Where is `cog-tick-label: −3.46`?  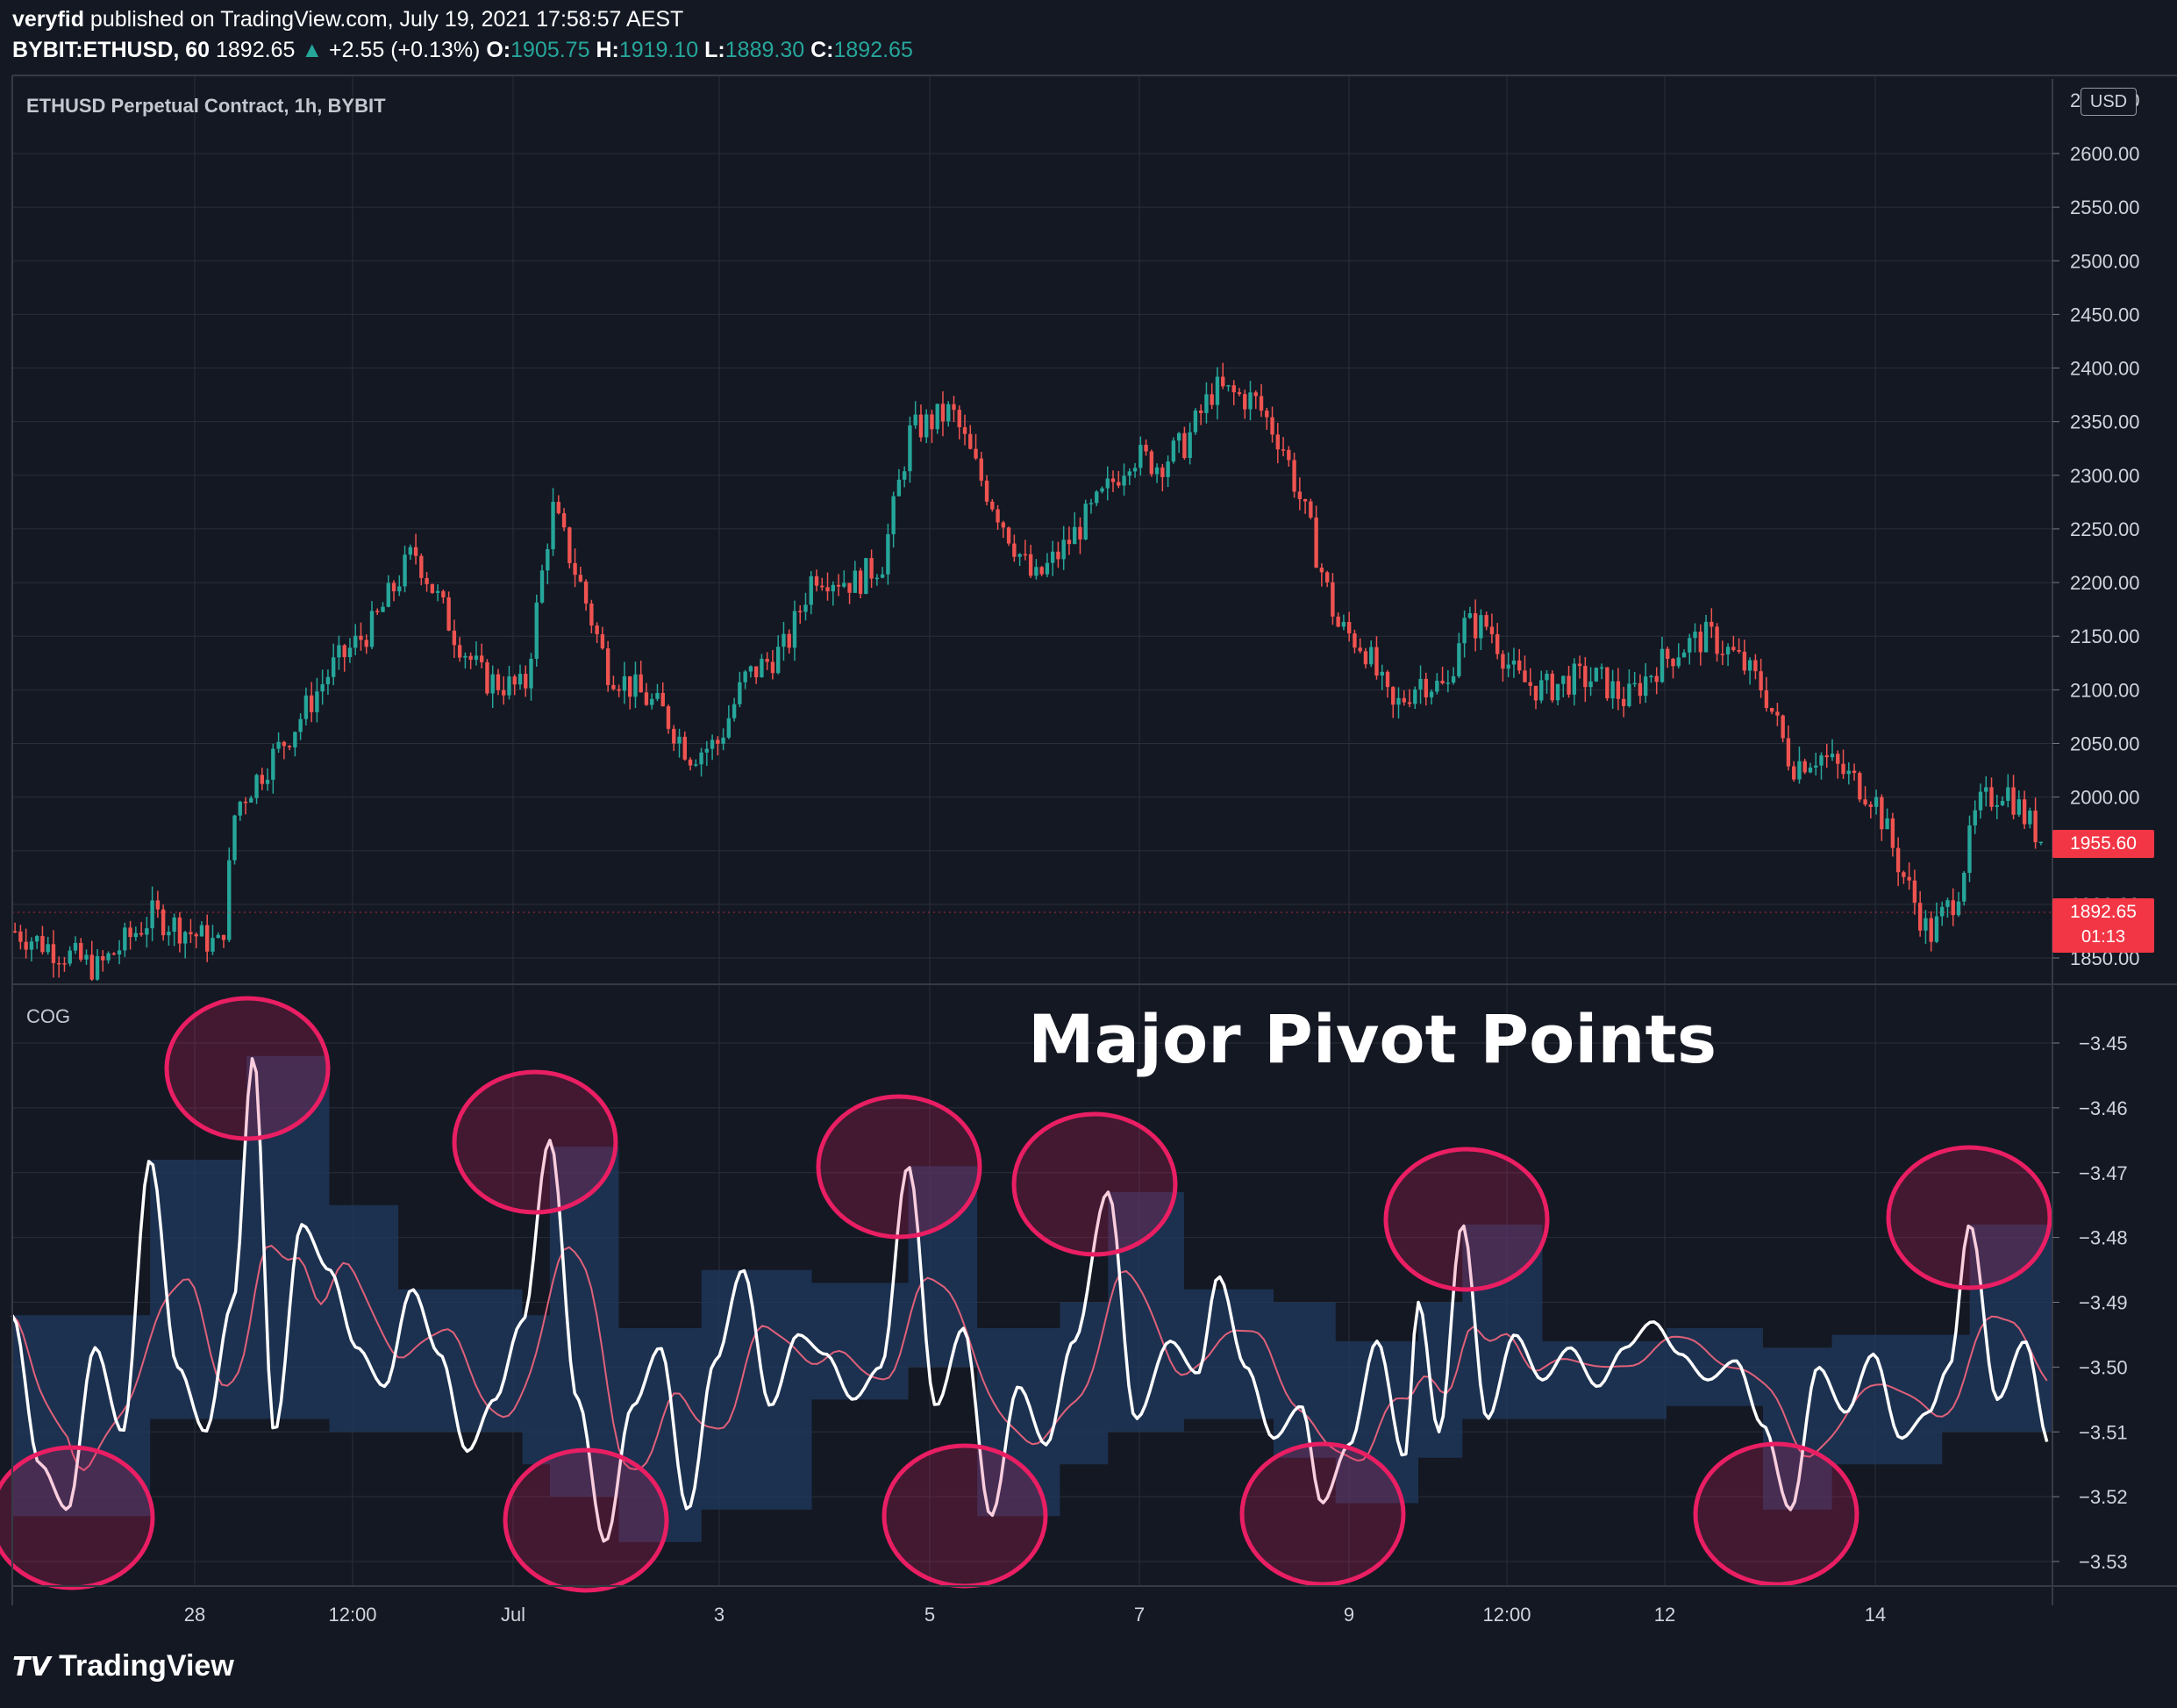
cog-tick-label: −3.46 is located at coordinates (2103, 1108).